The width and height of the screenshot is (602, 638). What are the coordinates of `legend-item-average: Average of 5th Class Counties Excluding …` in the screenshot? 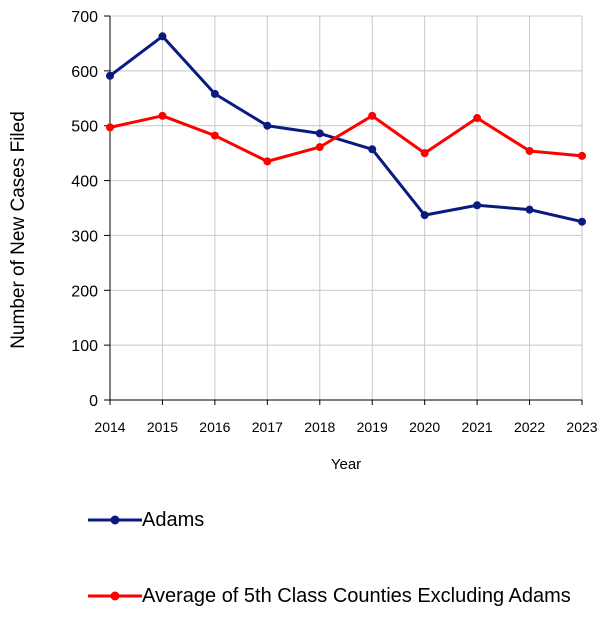 It's located at (345, 596).